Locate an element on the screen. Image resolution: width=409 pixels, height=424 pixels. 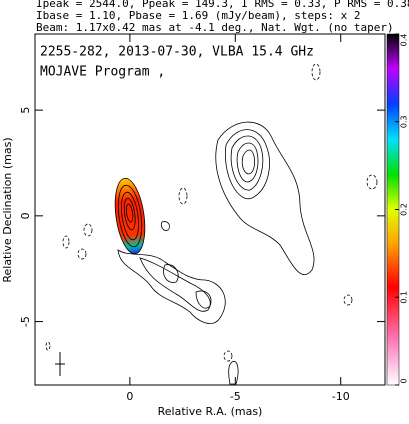
colorbar-tick-label: 0.4 is located at coordinates (404, 40).